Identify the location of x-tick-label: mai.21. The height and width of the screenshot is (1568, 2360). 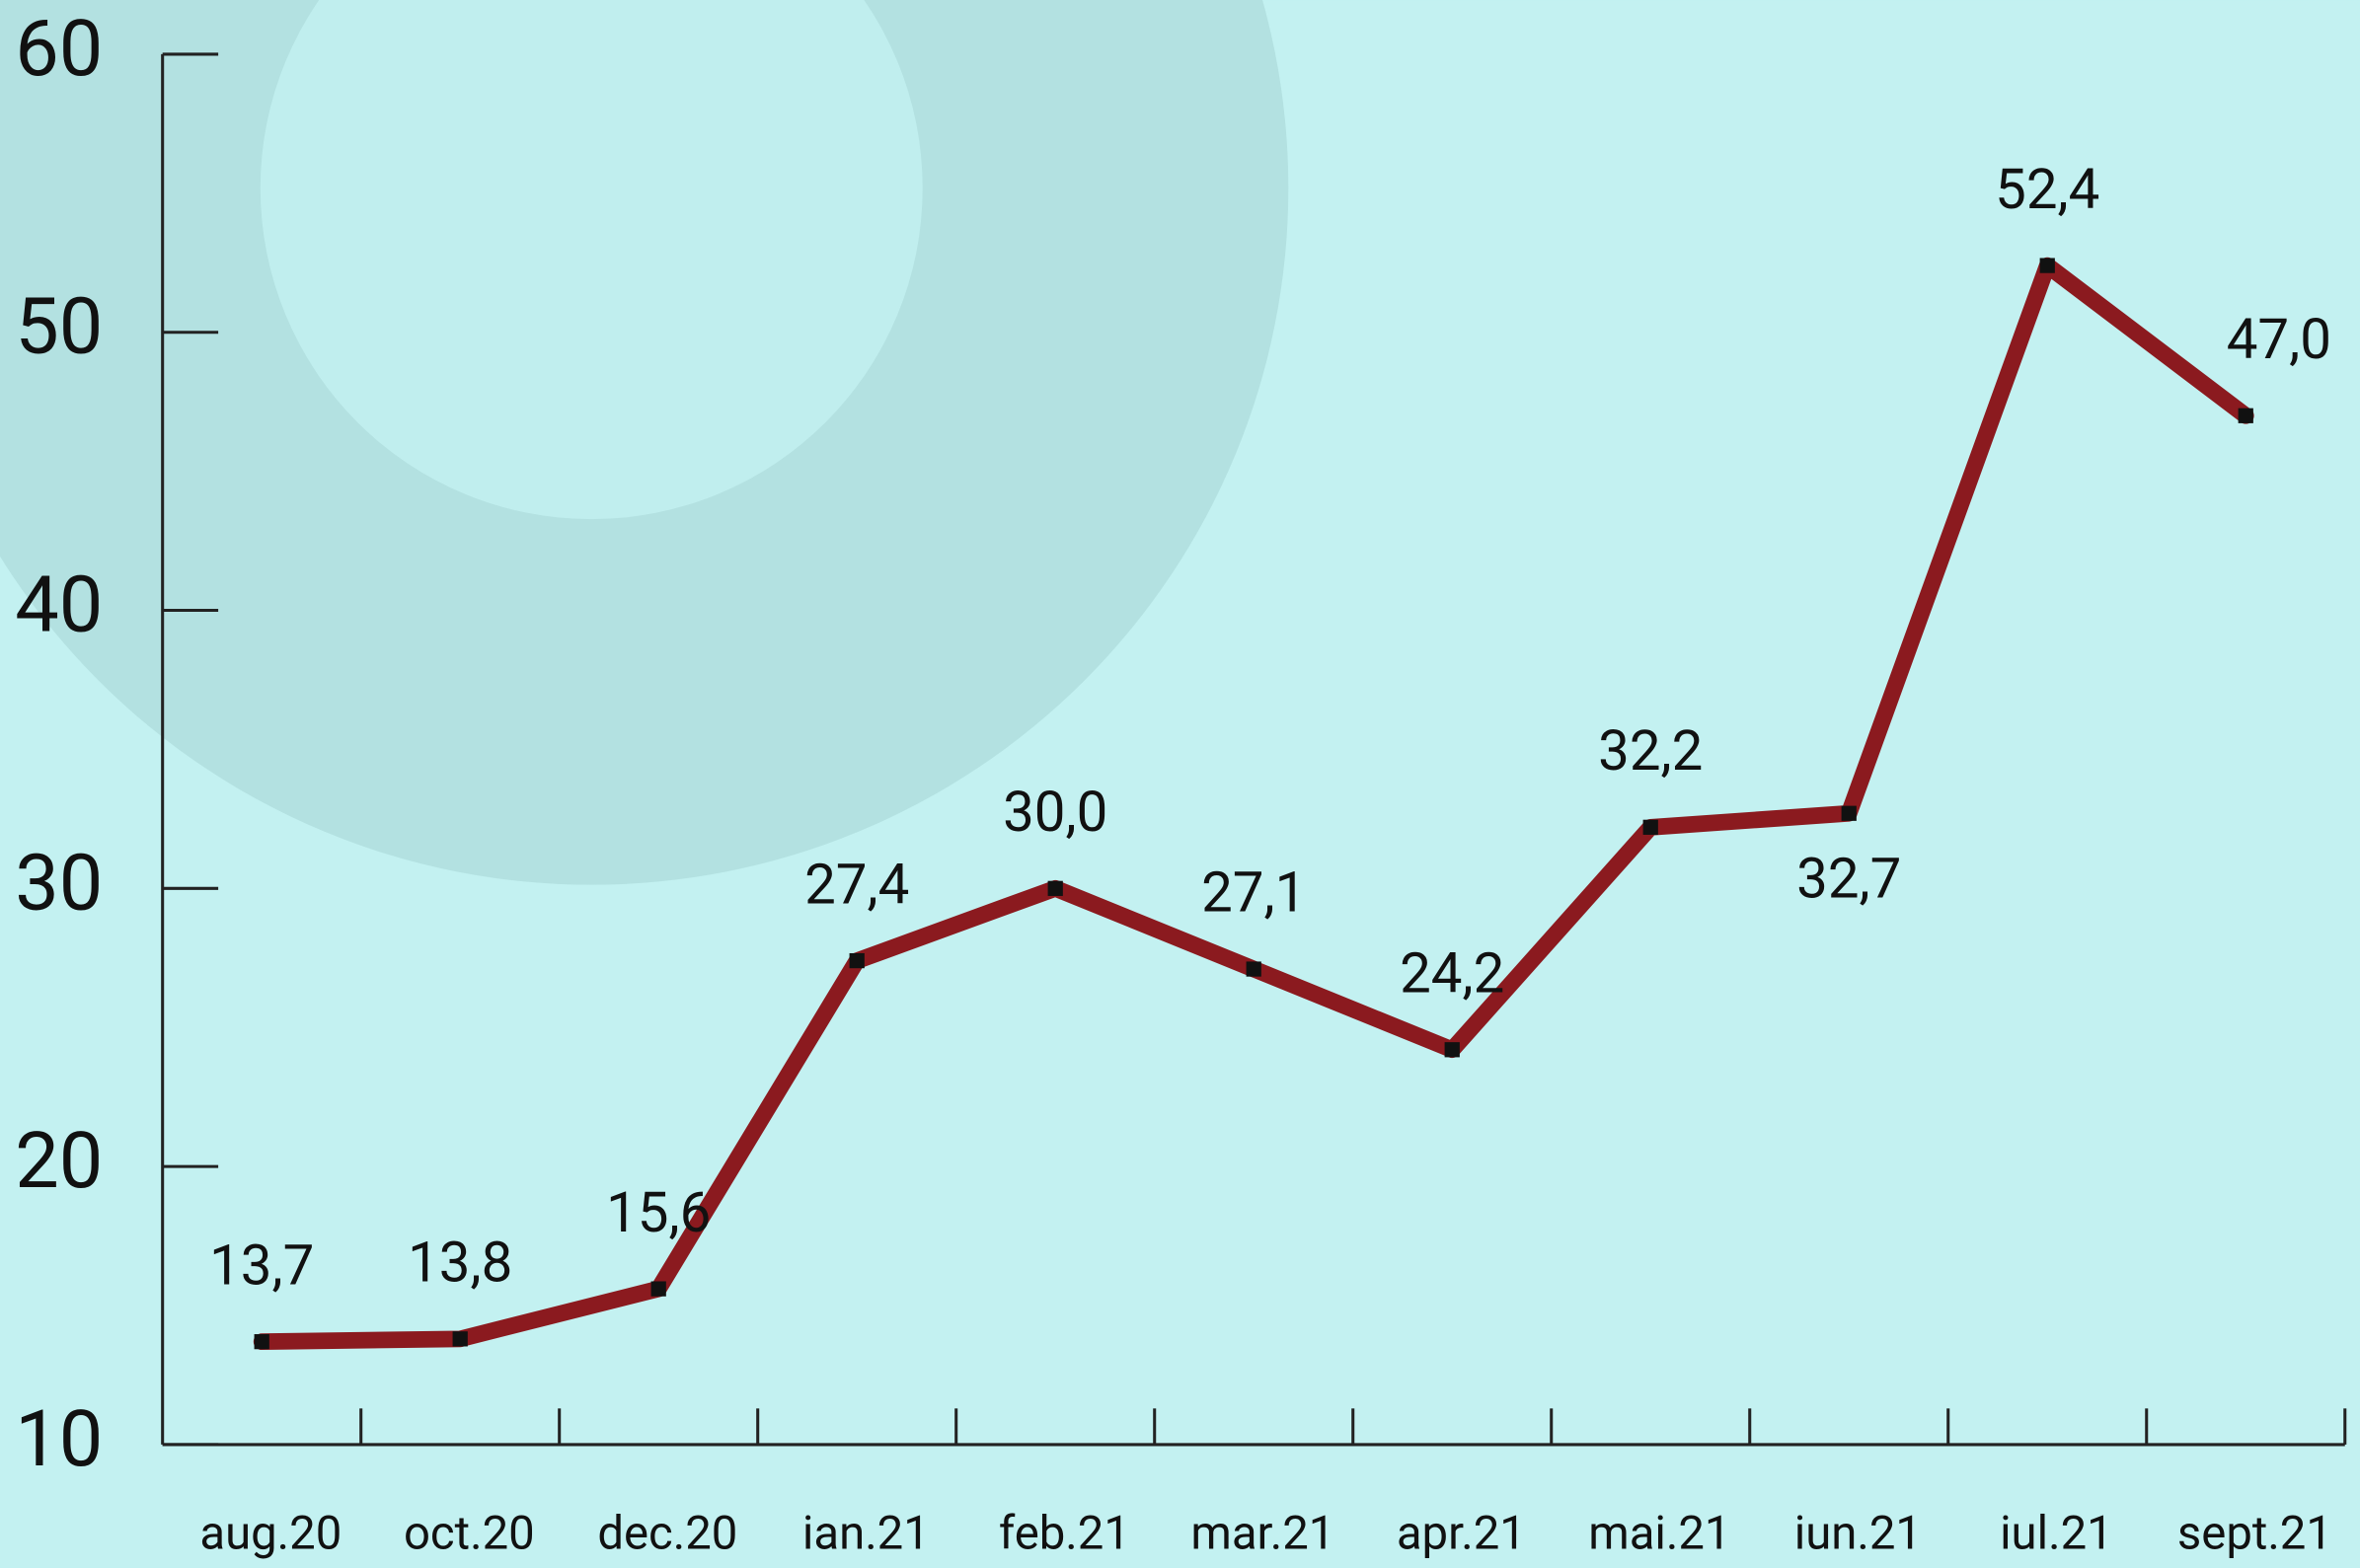
(1659, 1532).